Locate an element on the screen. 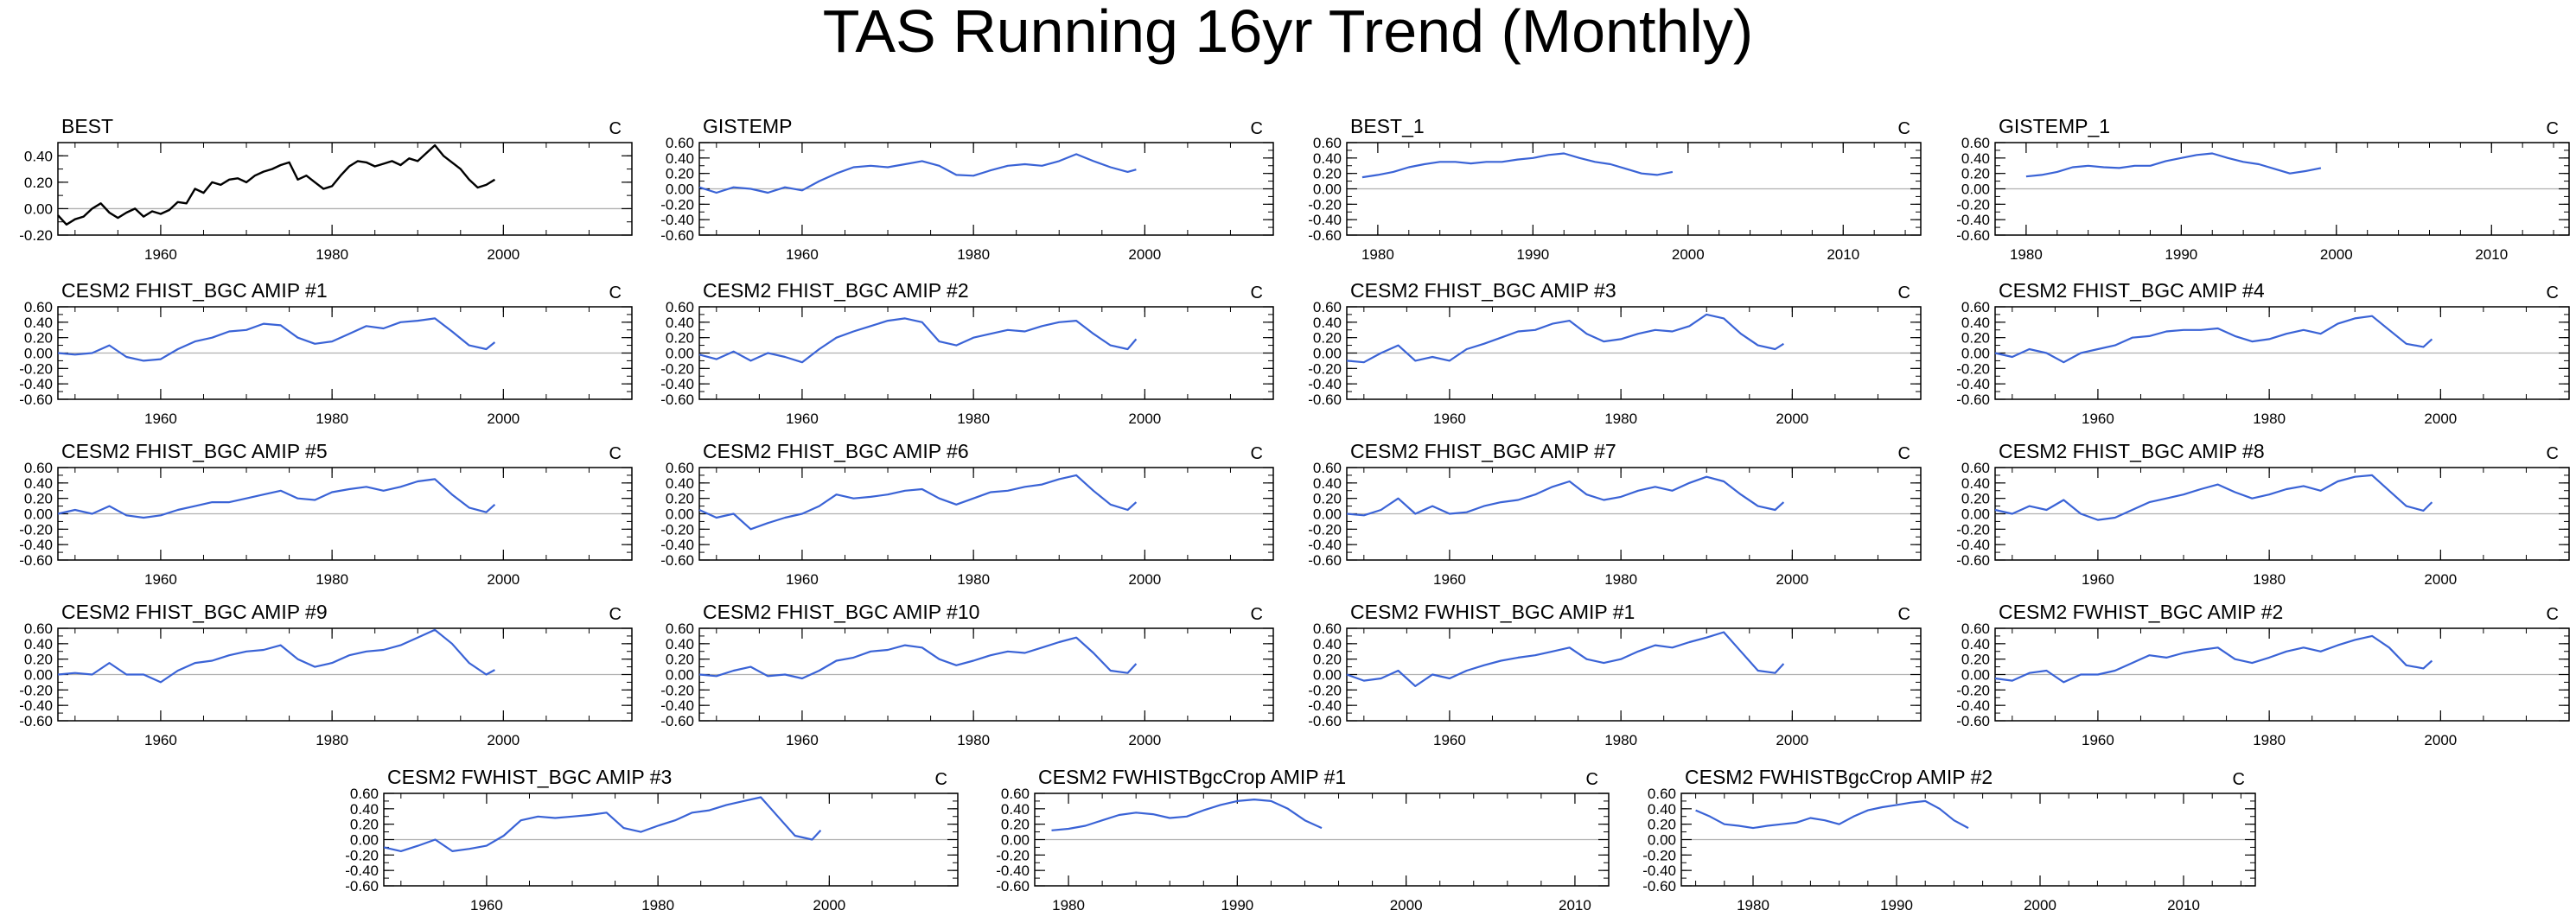  panel-title: CESM2 FHIST_BGC AMIP #2 is located at coordinates (836, 290).